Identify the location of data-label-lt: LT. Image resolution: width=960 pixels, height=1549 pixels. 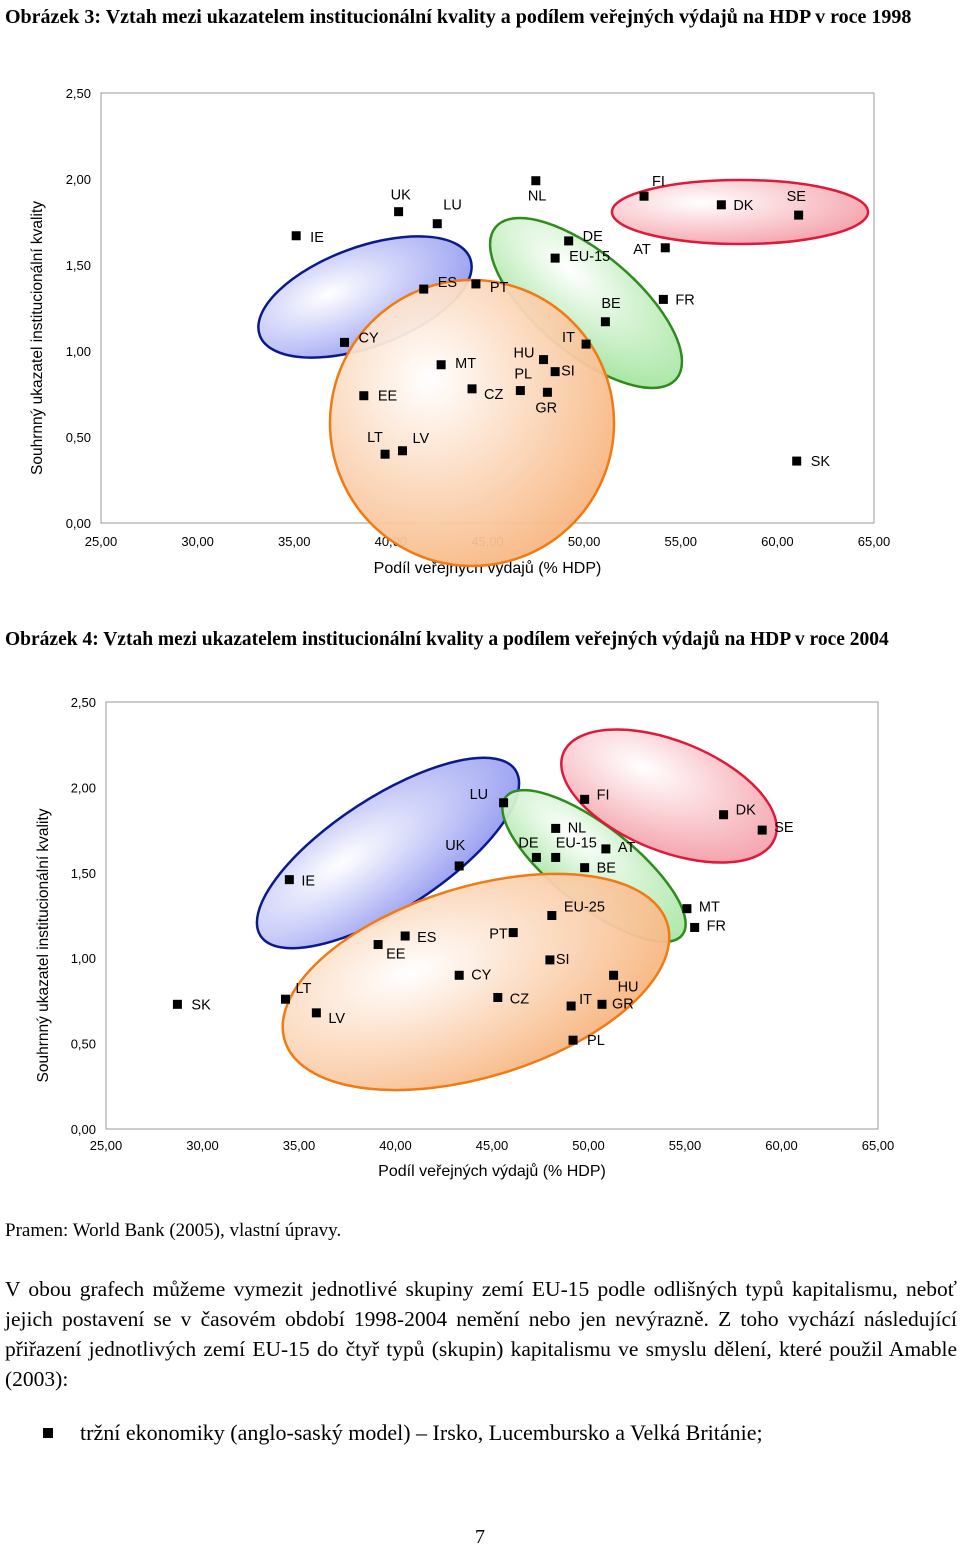
(375, 438).